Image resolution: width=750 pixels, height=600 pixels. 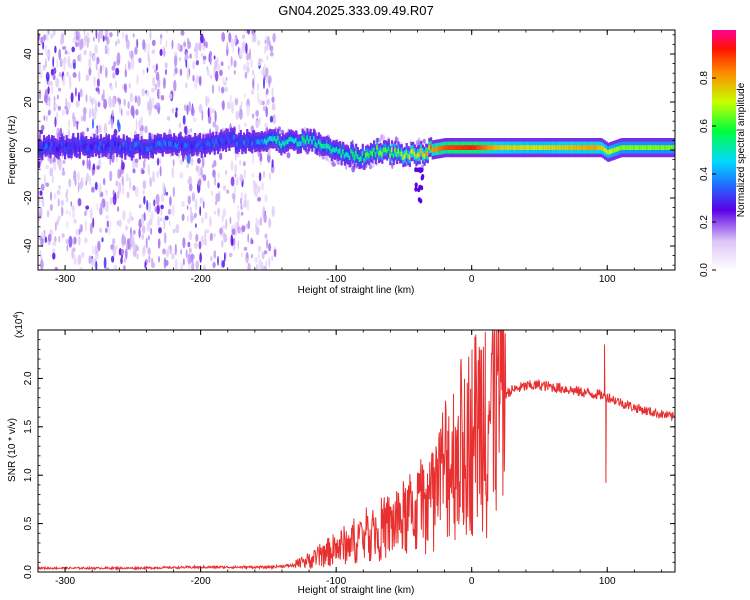 What do you see at coordinates (28, 102) in the screenshot?
I see `y-tick-label: 20` at bounding box center [28, 102].